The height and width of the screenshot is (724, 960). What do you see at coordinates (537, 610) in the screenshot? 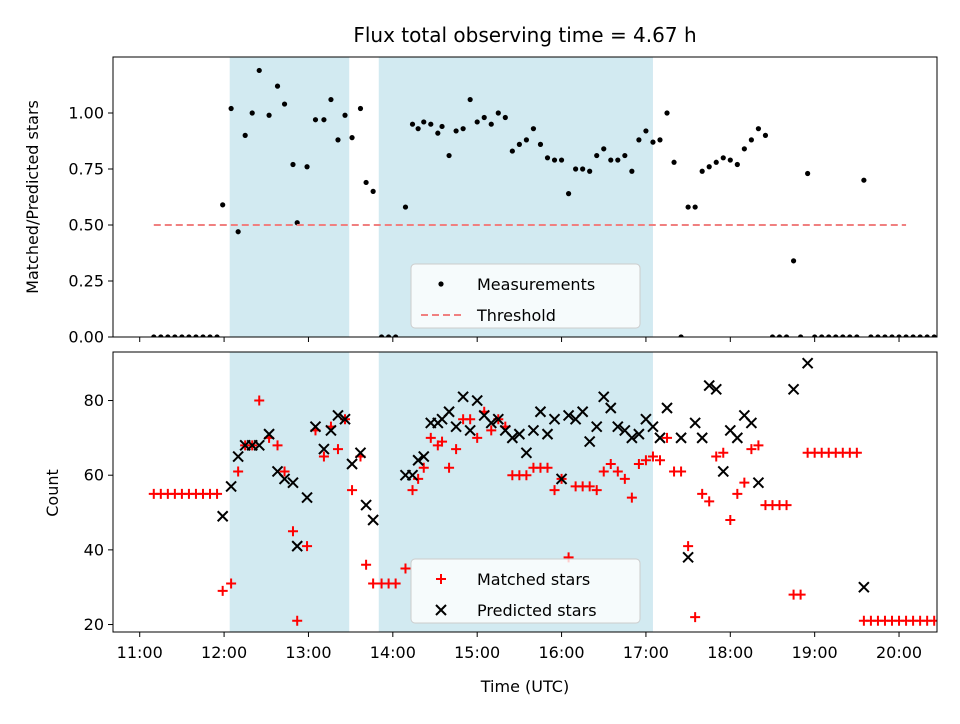
I see `legend-label: Predicted stars` at bounding box center [537, 610].